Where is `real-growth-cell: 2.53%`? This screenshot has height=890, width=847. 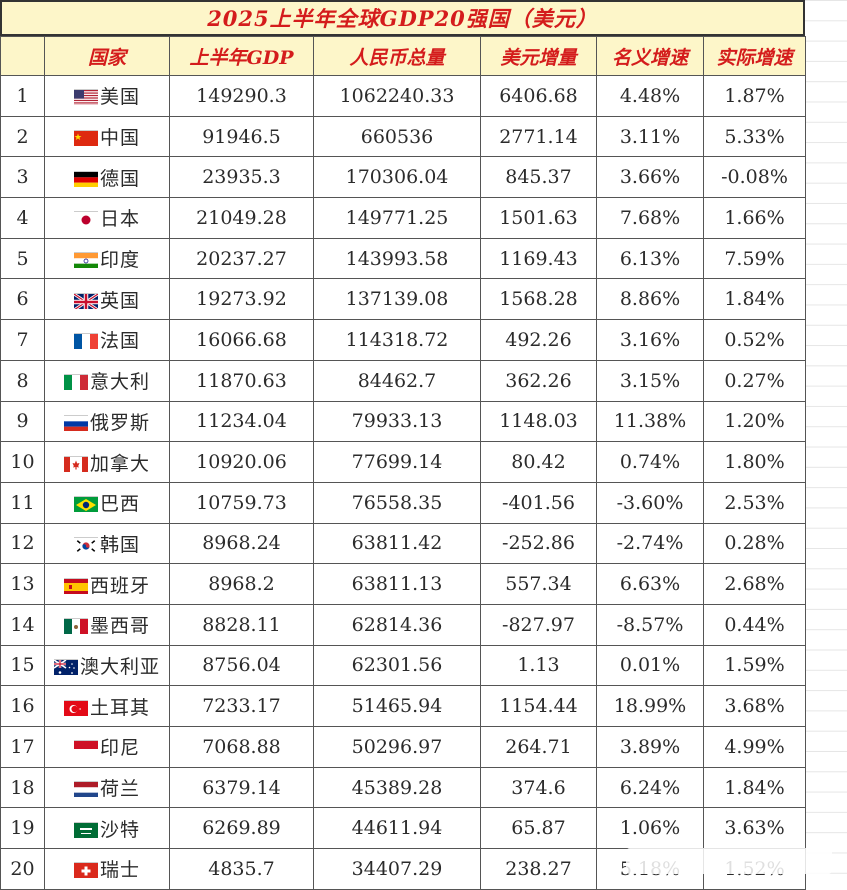
real-growth-cell: 2.53% is located at coordinates (754, 502).